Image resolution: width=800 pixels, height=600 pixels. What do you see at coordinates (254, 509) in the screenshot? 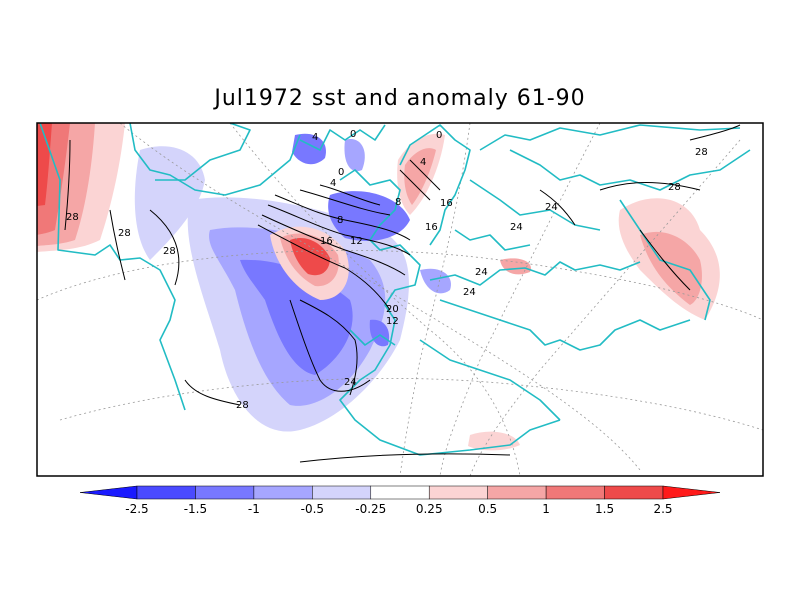
I see `colorbar-tick-label: -1` at bounding box center [254, 509].